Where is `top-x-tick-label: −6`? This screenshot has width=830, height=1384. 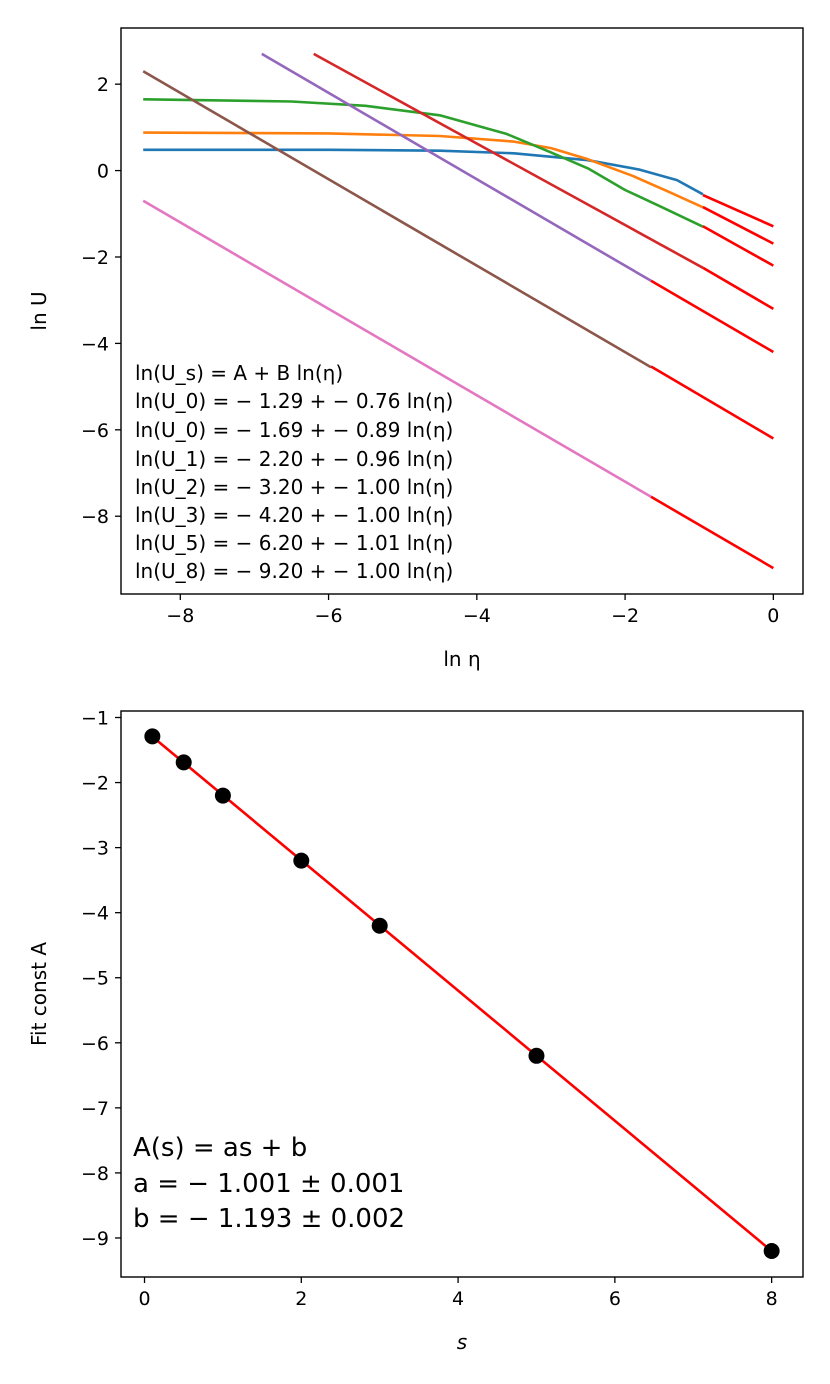
top-x-tick-label: −6 is located at coordinates (329, 616).